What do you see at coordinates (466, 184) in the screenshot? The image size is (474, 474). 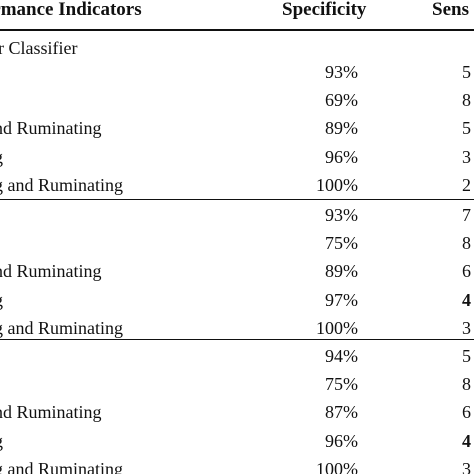 I see `row-sensitivity: 2` at bounding box center [466, 184].